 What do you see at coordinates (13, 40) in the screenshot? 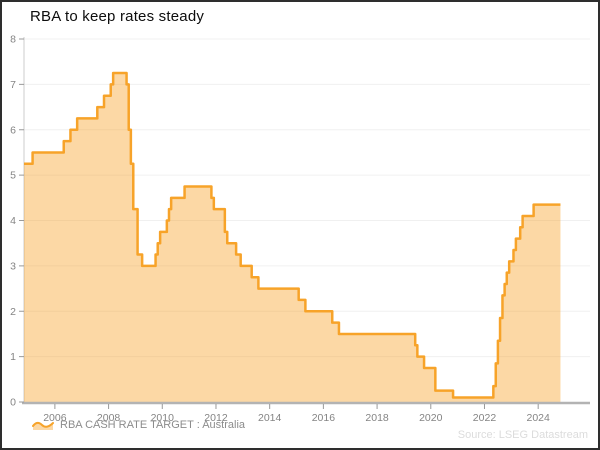
I see `y-tick-label-8: 8` at bounding box center [13, 40].